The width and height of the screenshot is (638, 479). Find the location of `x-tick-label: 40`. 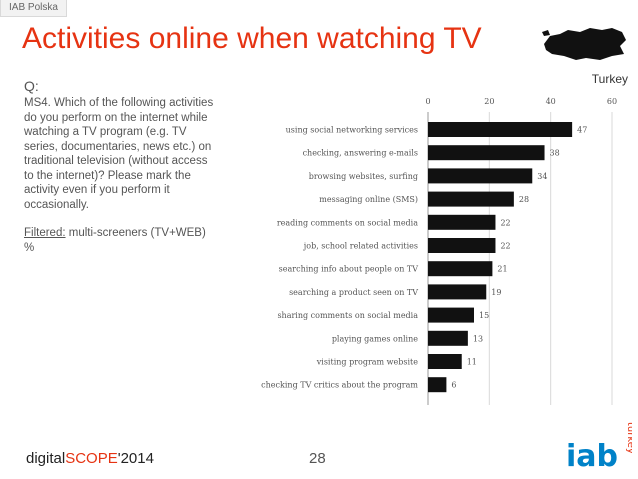

x-tick-label: 40 is located at coordinates (551, 101).